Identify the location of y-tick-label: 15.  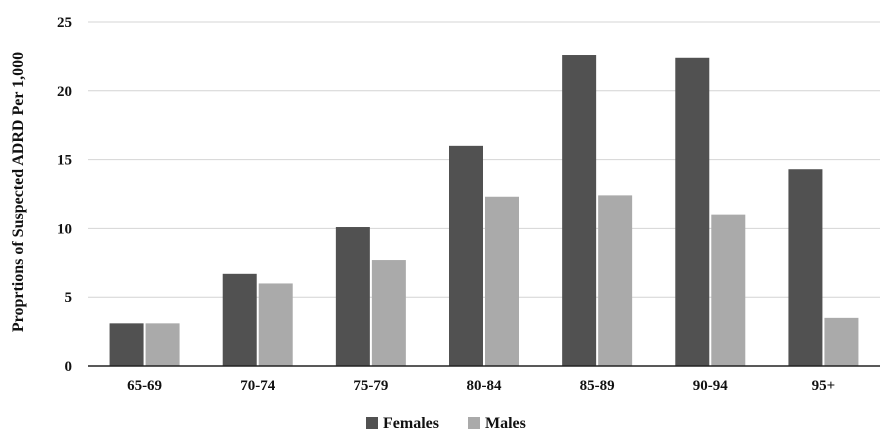
(64, 161).